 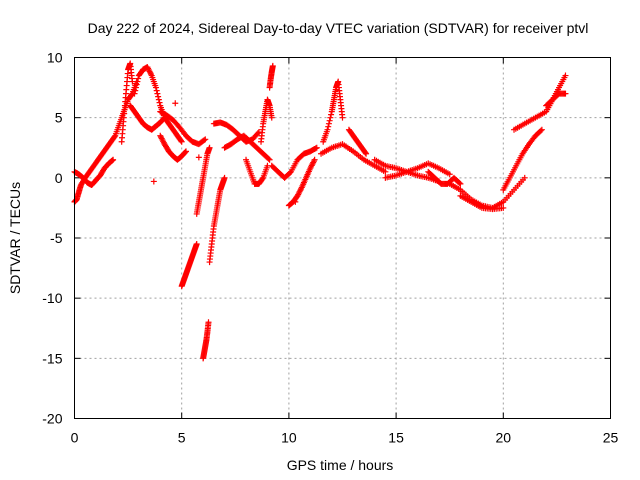 What do you see at coordinates (540, 102) in the screenshot?
I see `series-arc-21h-23h` at bounding box center [540, 102].